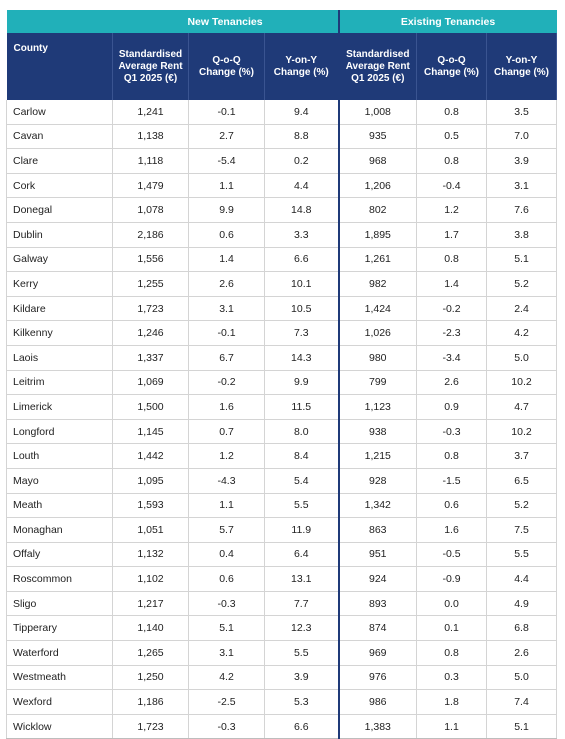 Image resolution: width=565 pixels, height=739 pixels. What do you see at coordinates (59, 506) in the screenshot?
I see `county-cell: Meath` at bounding box center [59, 506].